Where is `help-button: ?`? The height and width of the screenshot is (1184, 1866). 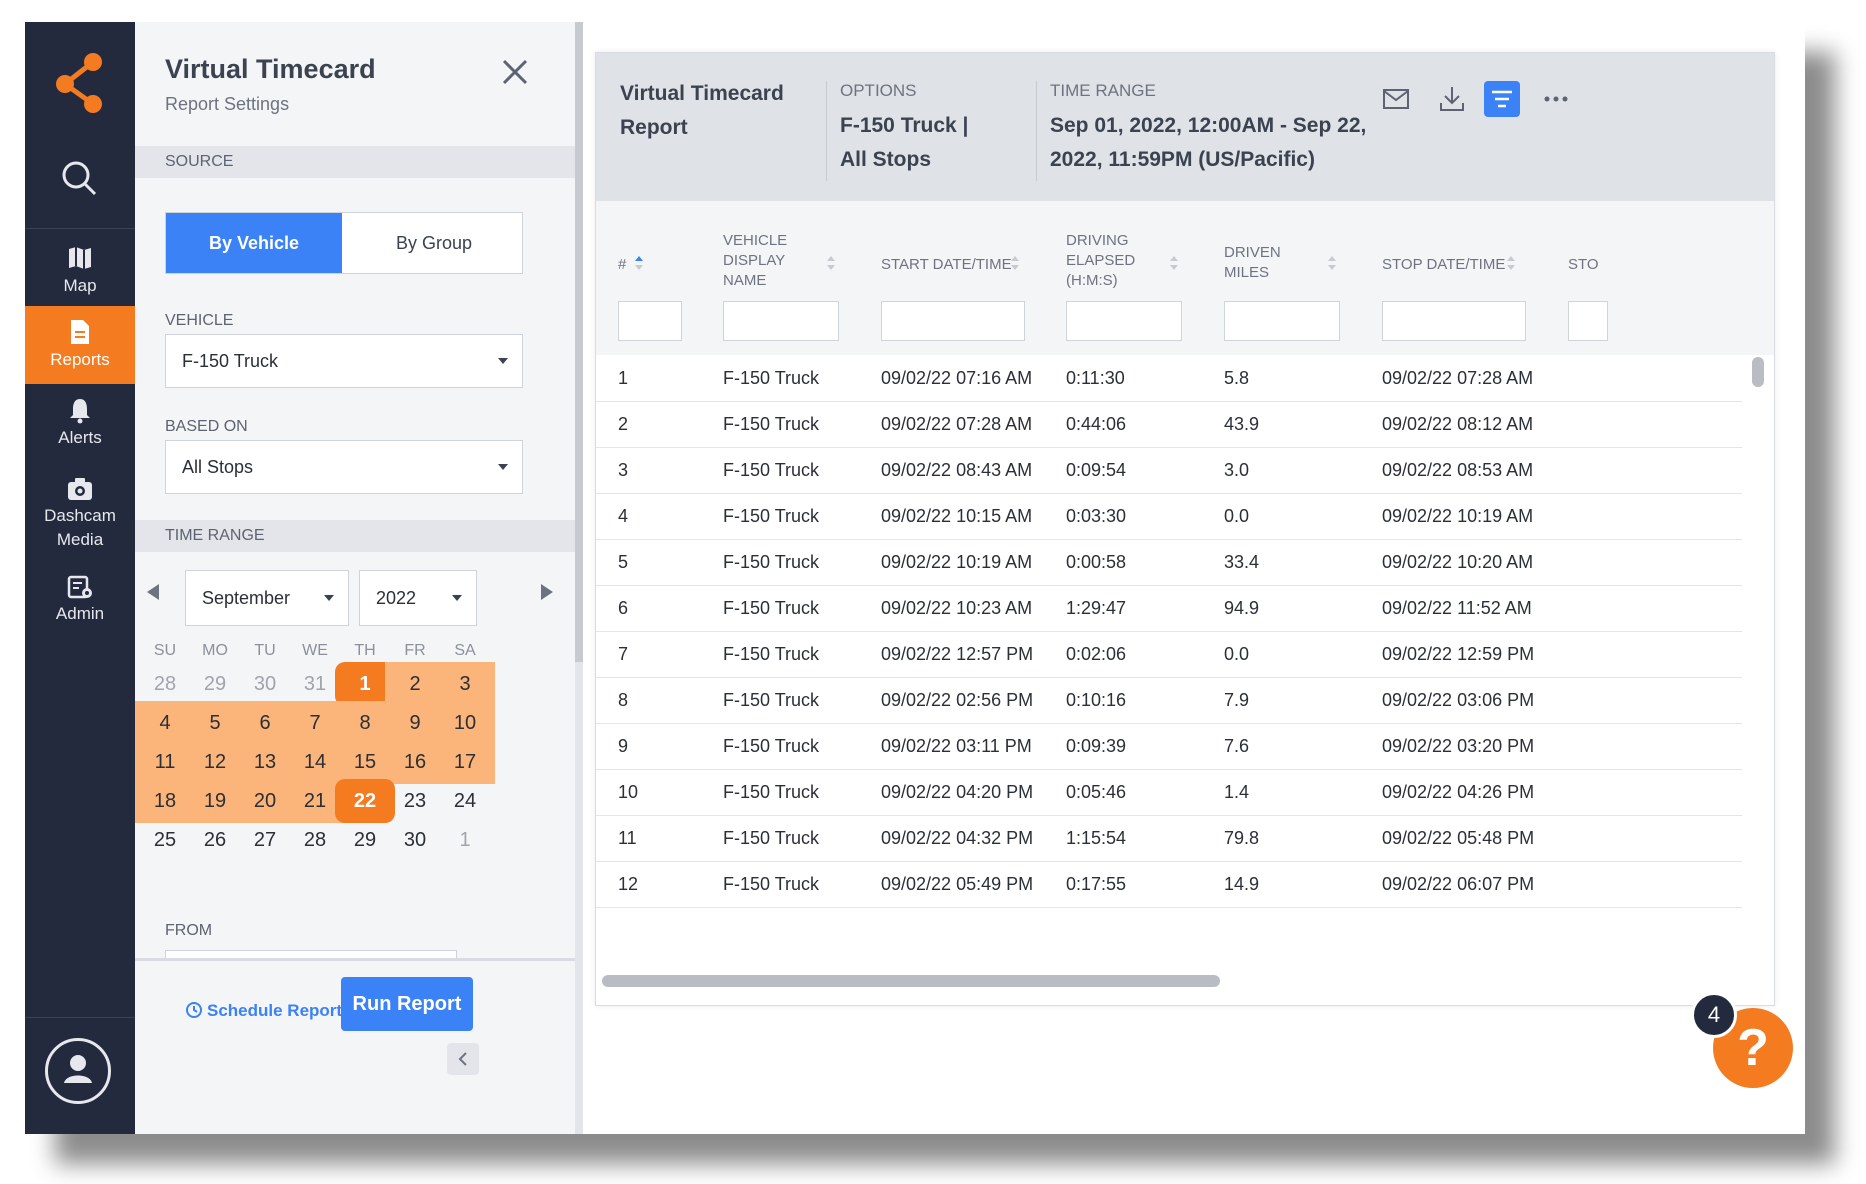 help-button: ? is located at coordinates (1753, 1048).